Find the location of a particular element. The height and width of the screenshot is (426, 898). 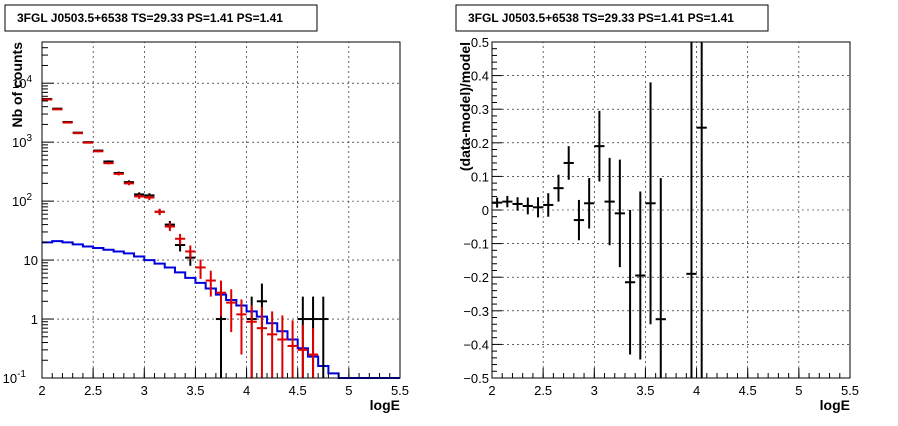

right-x-tick-label: 5 is located at coordinates (798, 390).